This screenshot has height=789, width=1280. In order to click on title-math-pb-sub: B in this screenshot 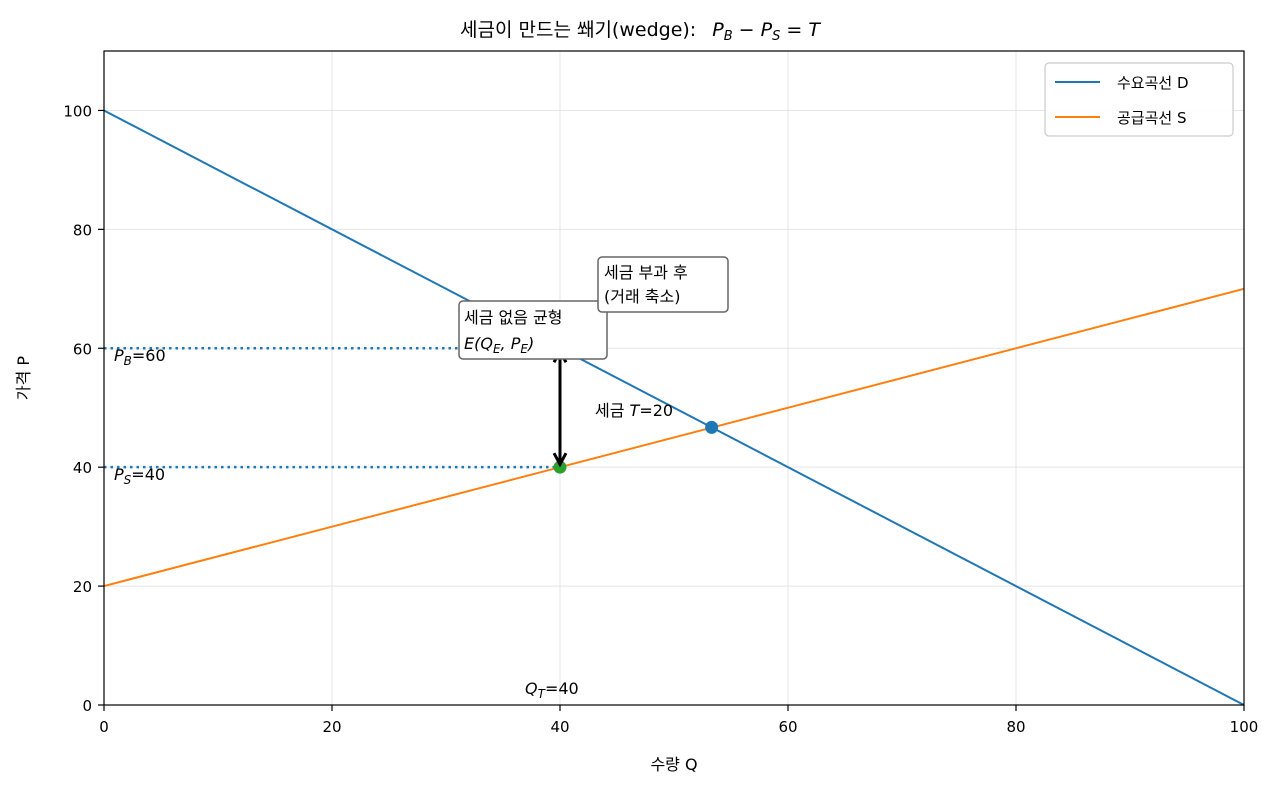, I will do `click(728, 36)`.